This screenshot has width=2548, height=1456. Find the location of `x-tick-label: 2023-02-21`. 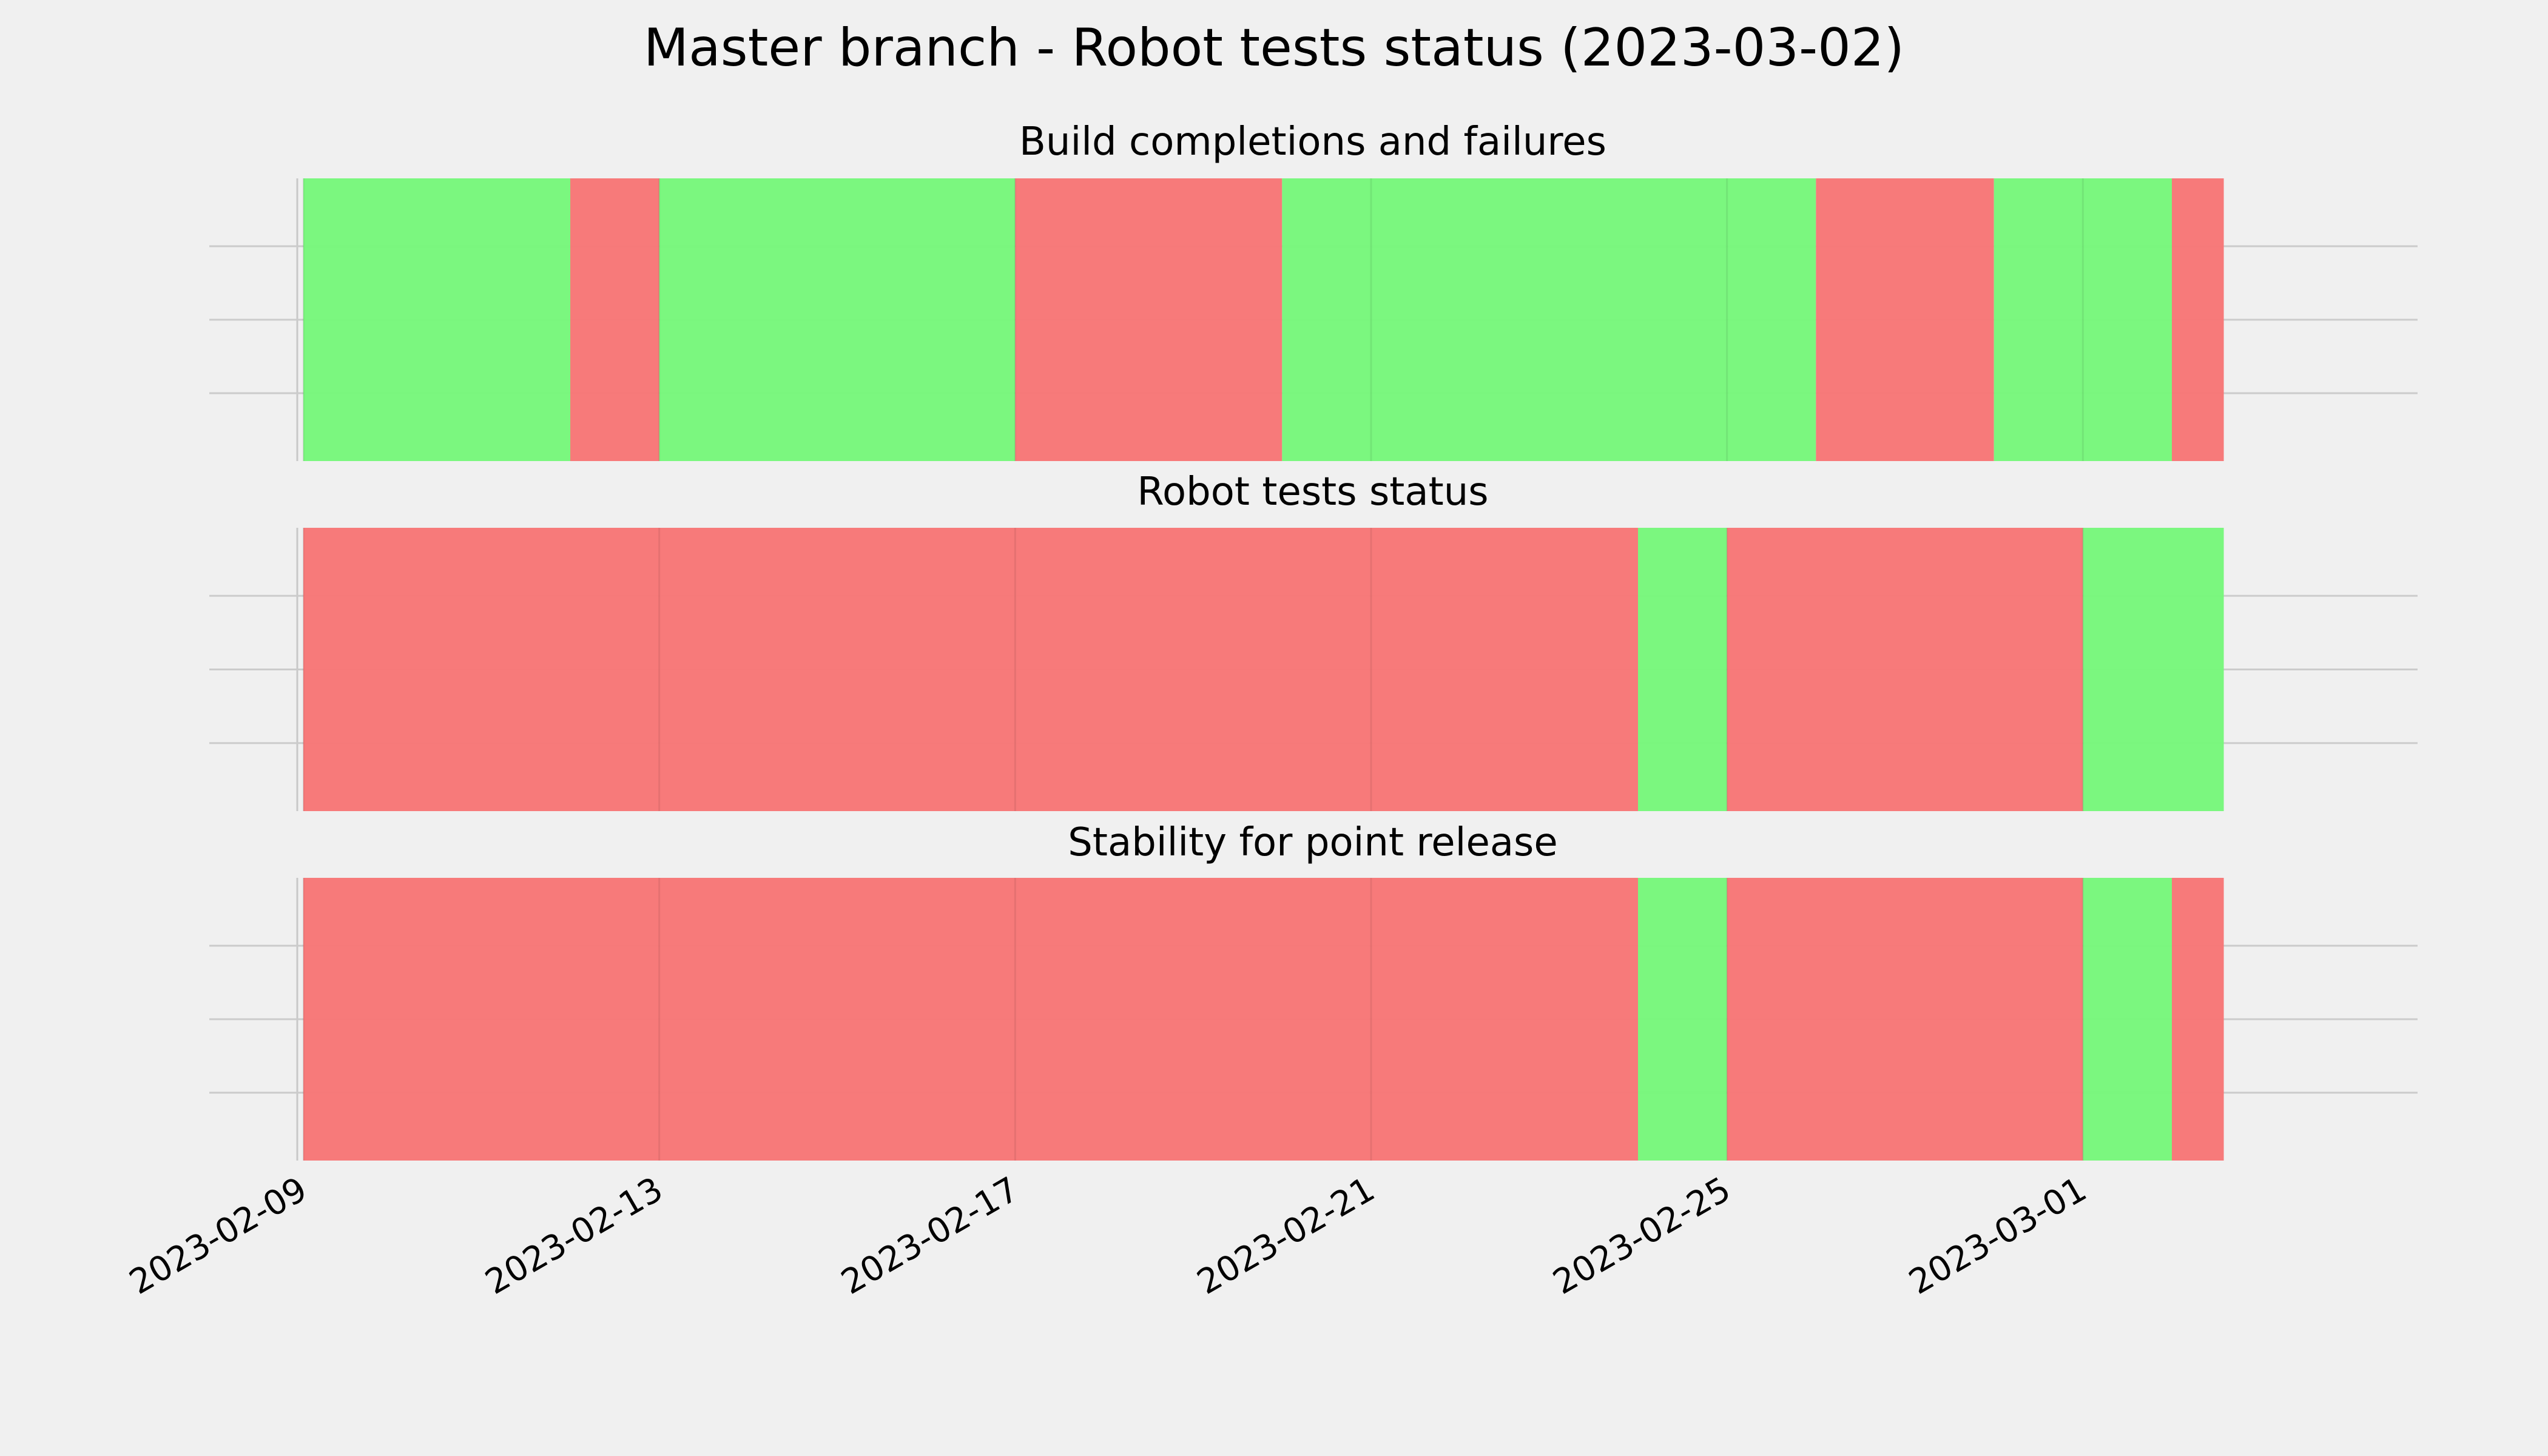

x-tick-label: 2023-02-21 is located at coordinates (1286, 1236).